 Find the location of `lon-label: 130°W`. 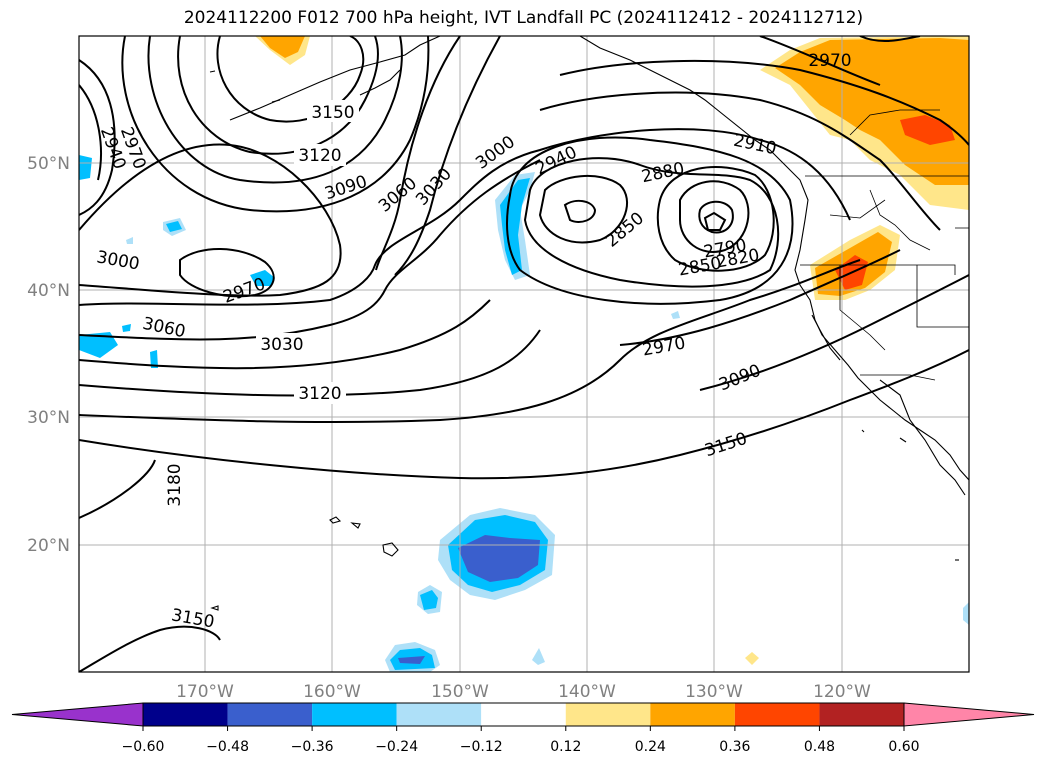

lon-label: 130°W is located at coordinates (714, 692).